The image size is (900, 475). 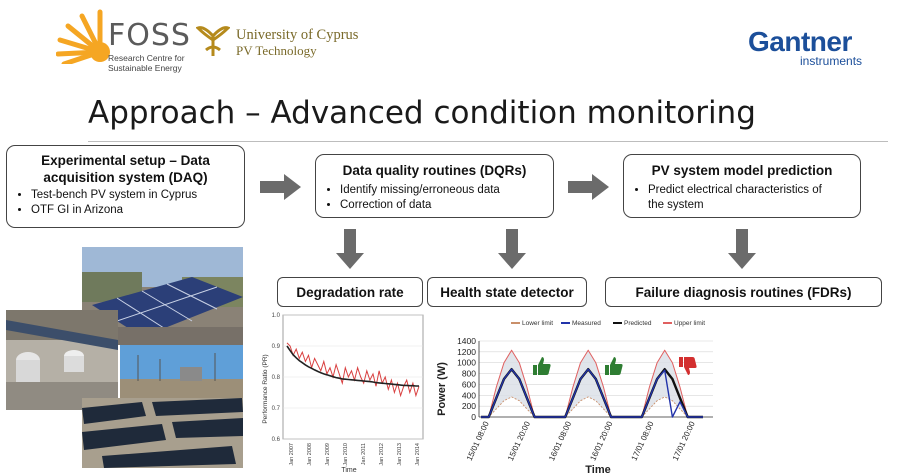 What do you see at coordinates (350, 249) in the screenshot?
I see `arrow-down-to-degradation` at bounding box center [350, 249].